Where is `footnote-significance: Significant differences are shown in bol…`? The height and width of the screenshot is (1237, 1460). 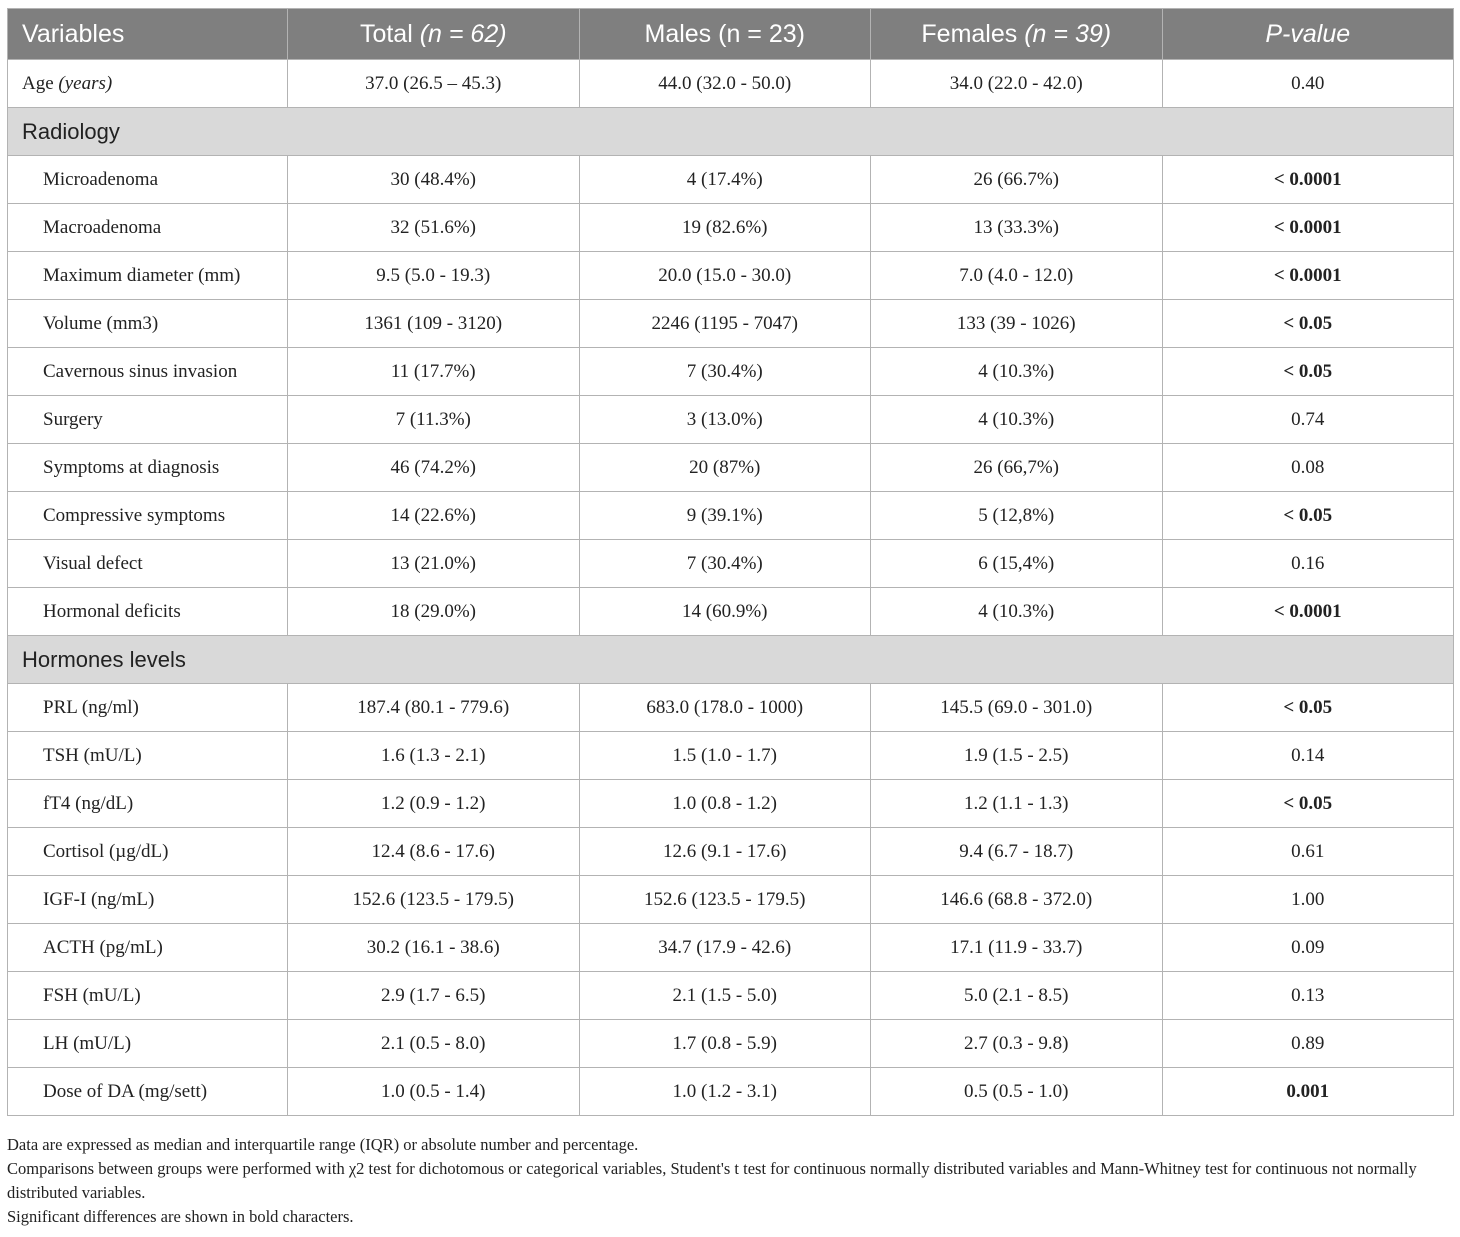
footnote-significance: Significant differences are shown in bol… is located at coordinates (180, 1216).